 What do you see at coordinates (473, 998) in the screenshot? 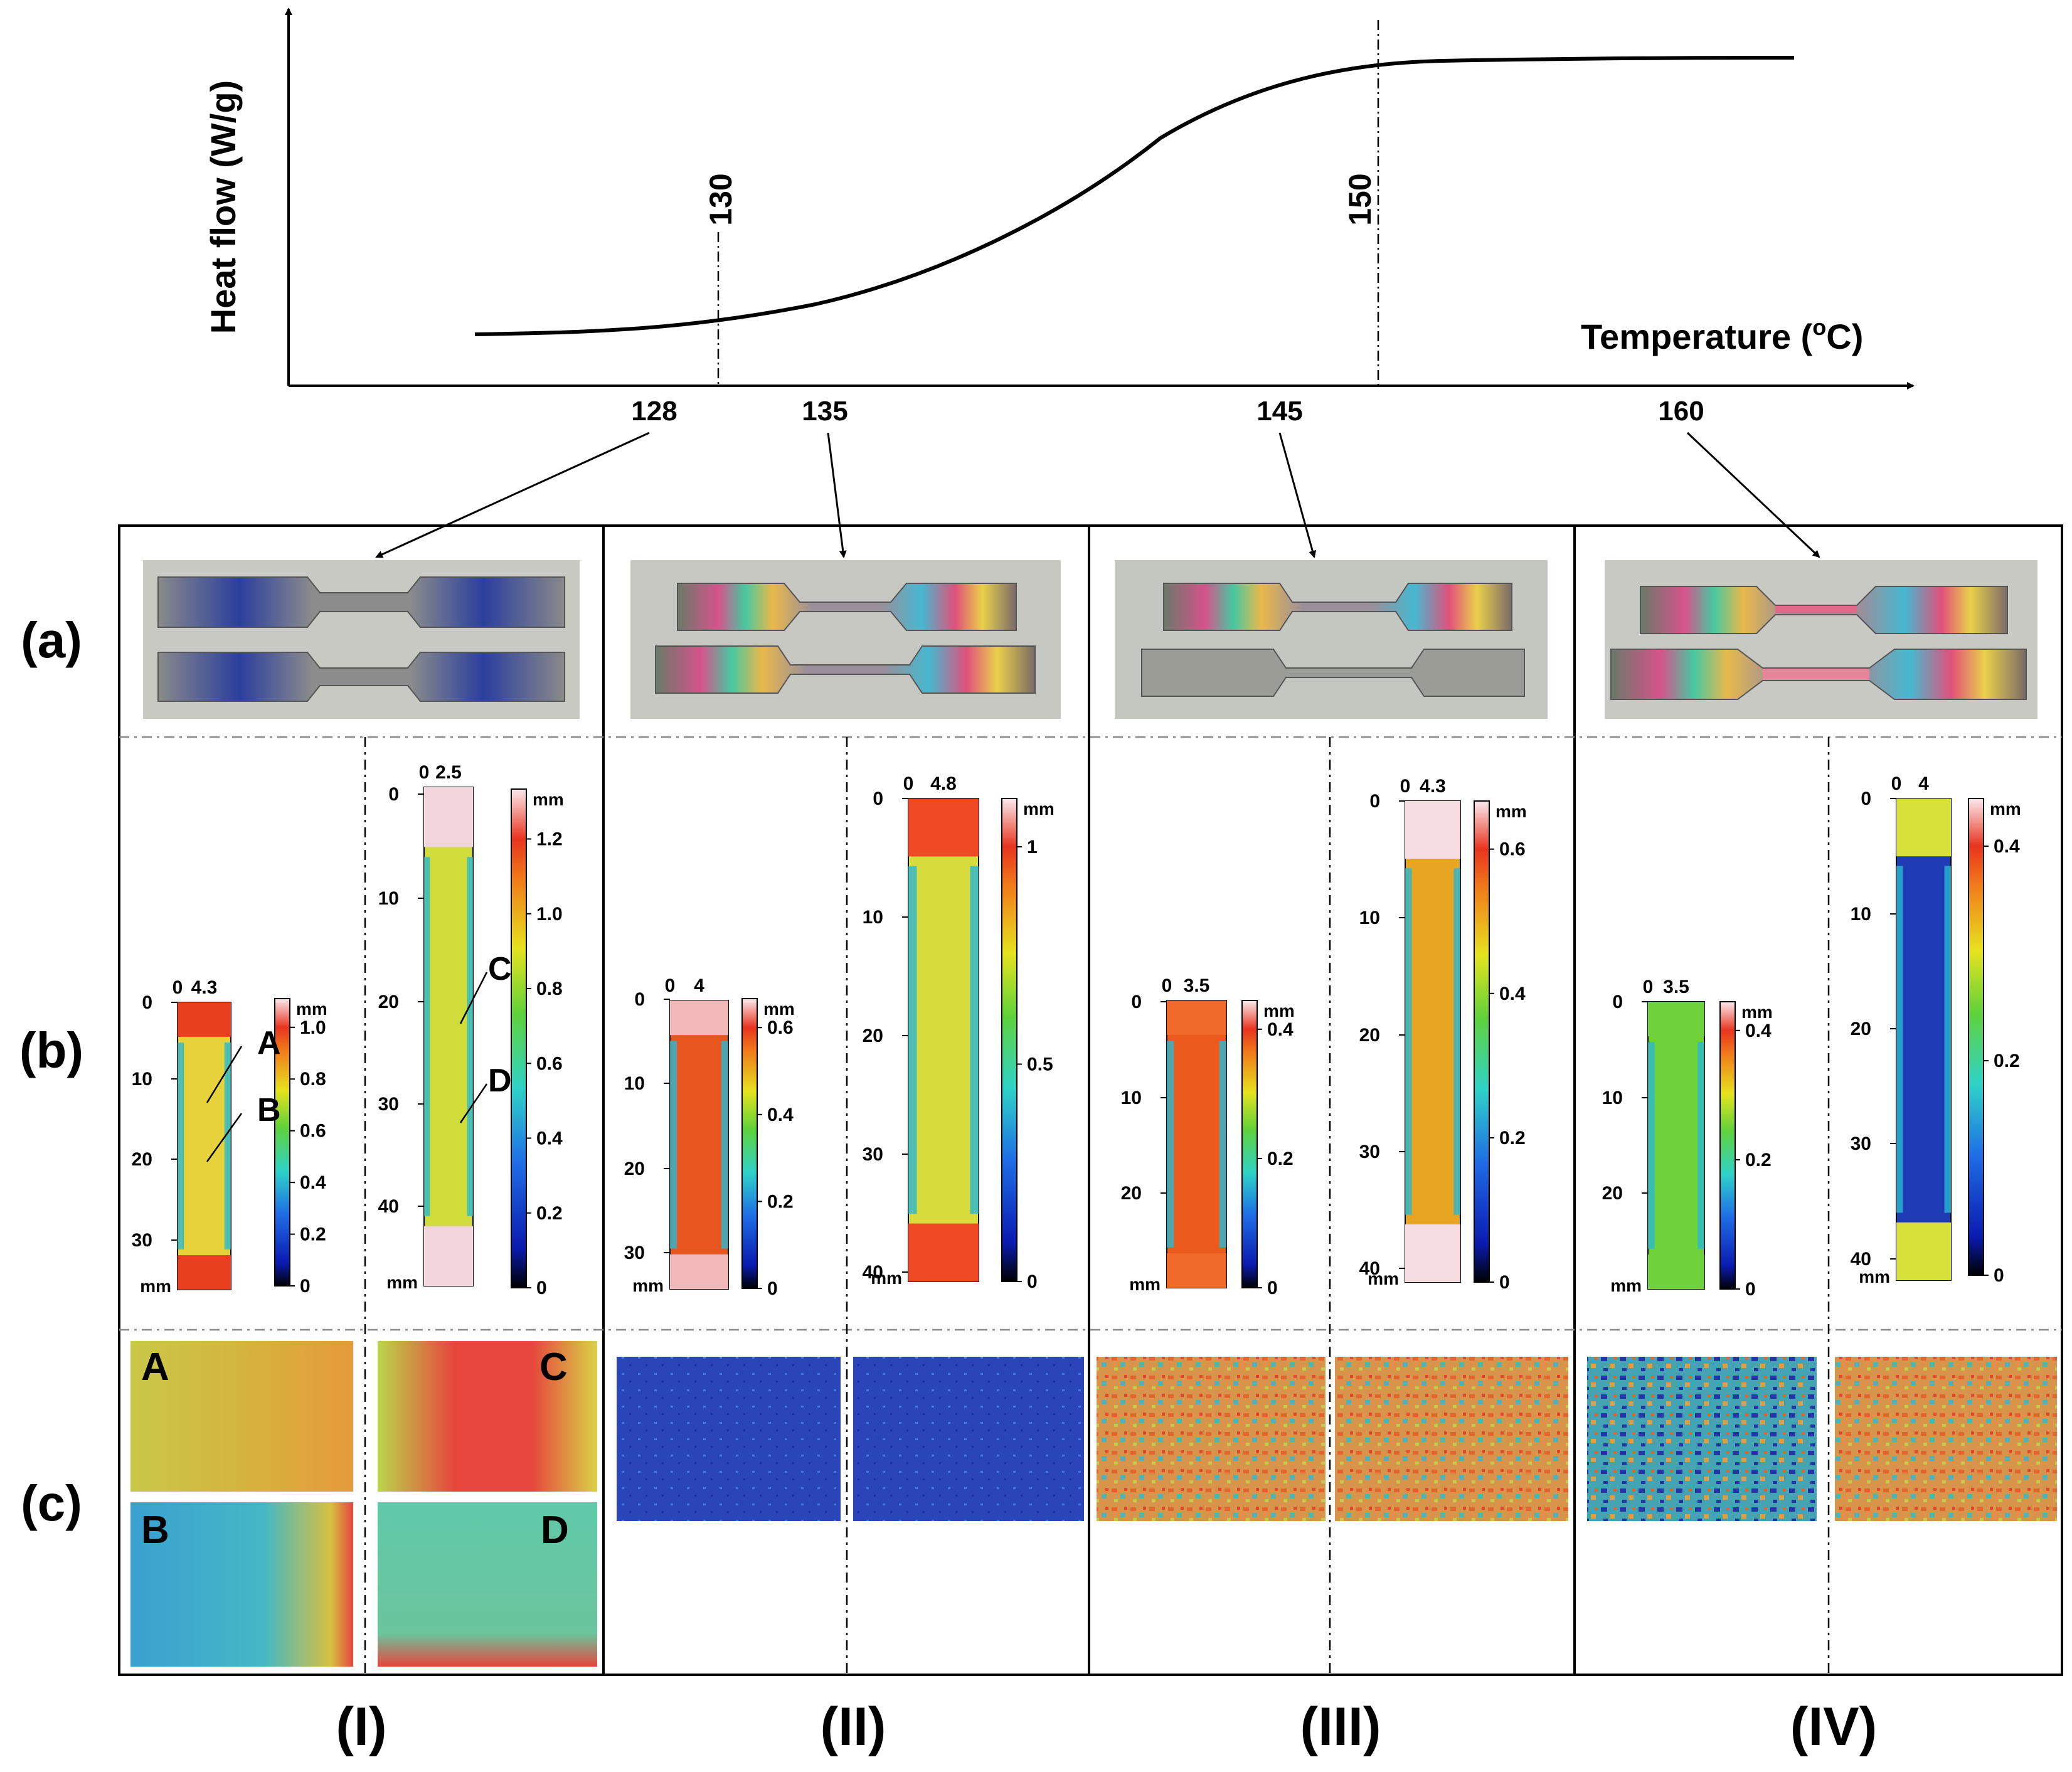
I see `leader-C` at bounding box center [473, 998].